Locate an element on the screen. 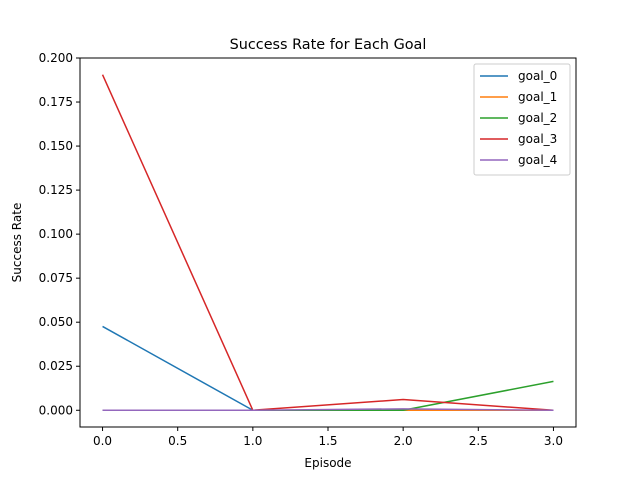 This screenshot has height=480, width=640. x-tick-label: 0.5 is located at coordinates (177, 441).